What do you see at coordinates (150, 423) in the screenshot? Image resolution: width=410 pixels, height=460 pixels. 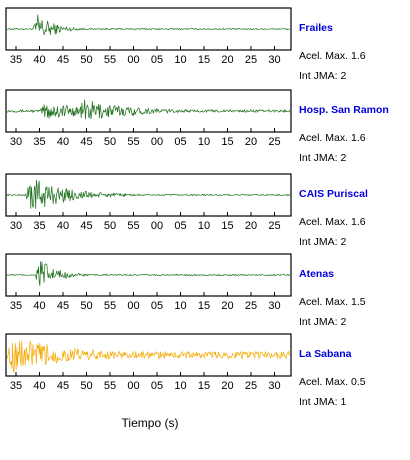 I see `x-axis-label: Tiempo (s)` at bounding box center [150, 423].